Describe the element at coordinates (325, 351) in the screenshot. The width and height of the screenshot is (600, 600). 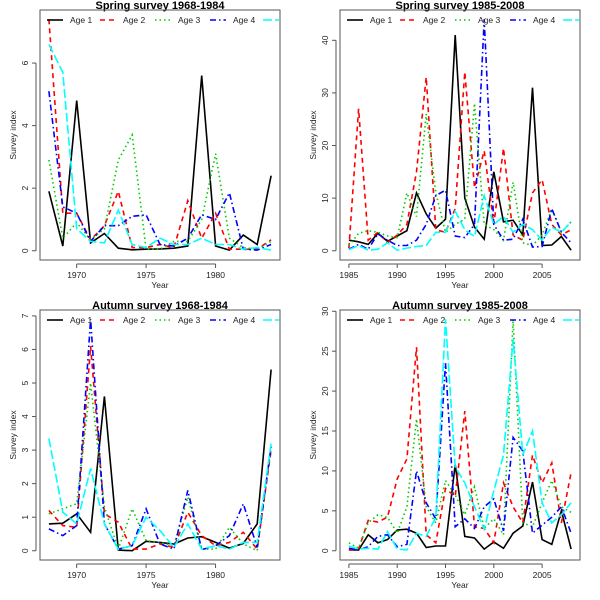
I see `y-tick-label: 25` at that location.